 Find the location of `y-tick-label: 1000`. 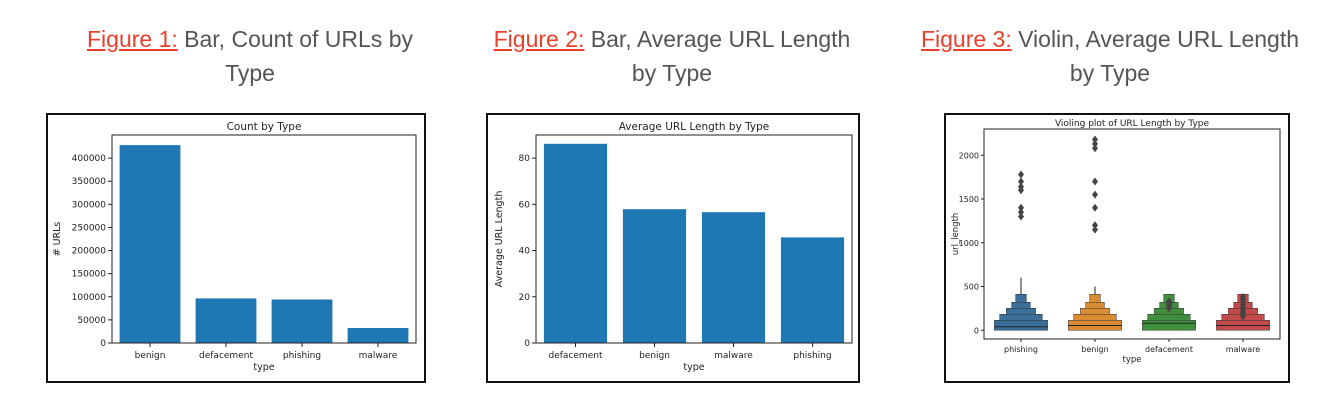

y-tick-label: 1000 is located at coordinates (969, 243).